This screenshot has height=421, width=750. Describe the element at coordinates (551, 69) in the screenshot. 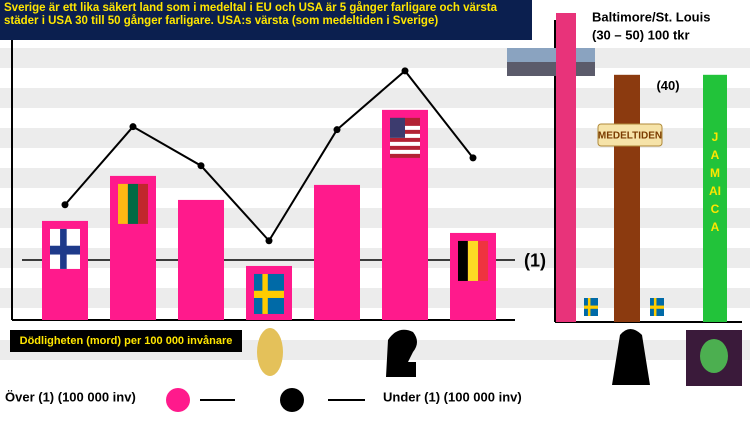

I see `city-image` at that location.